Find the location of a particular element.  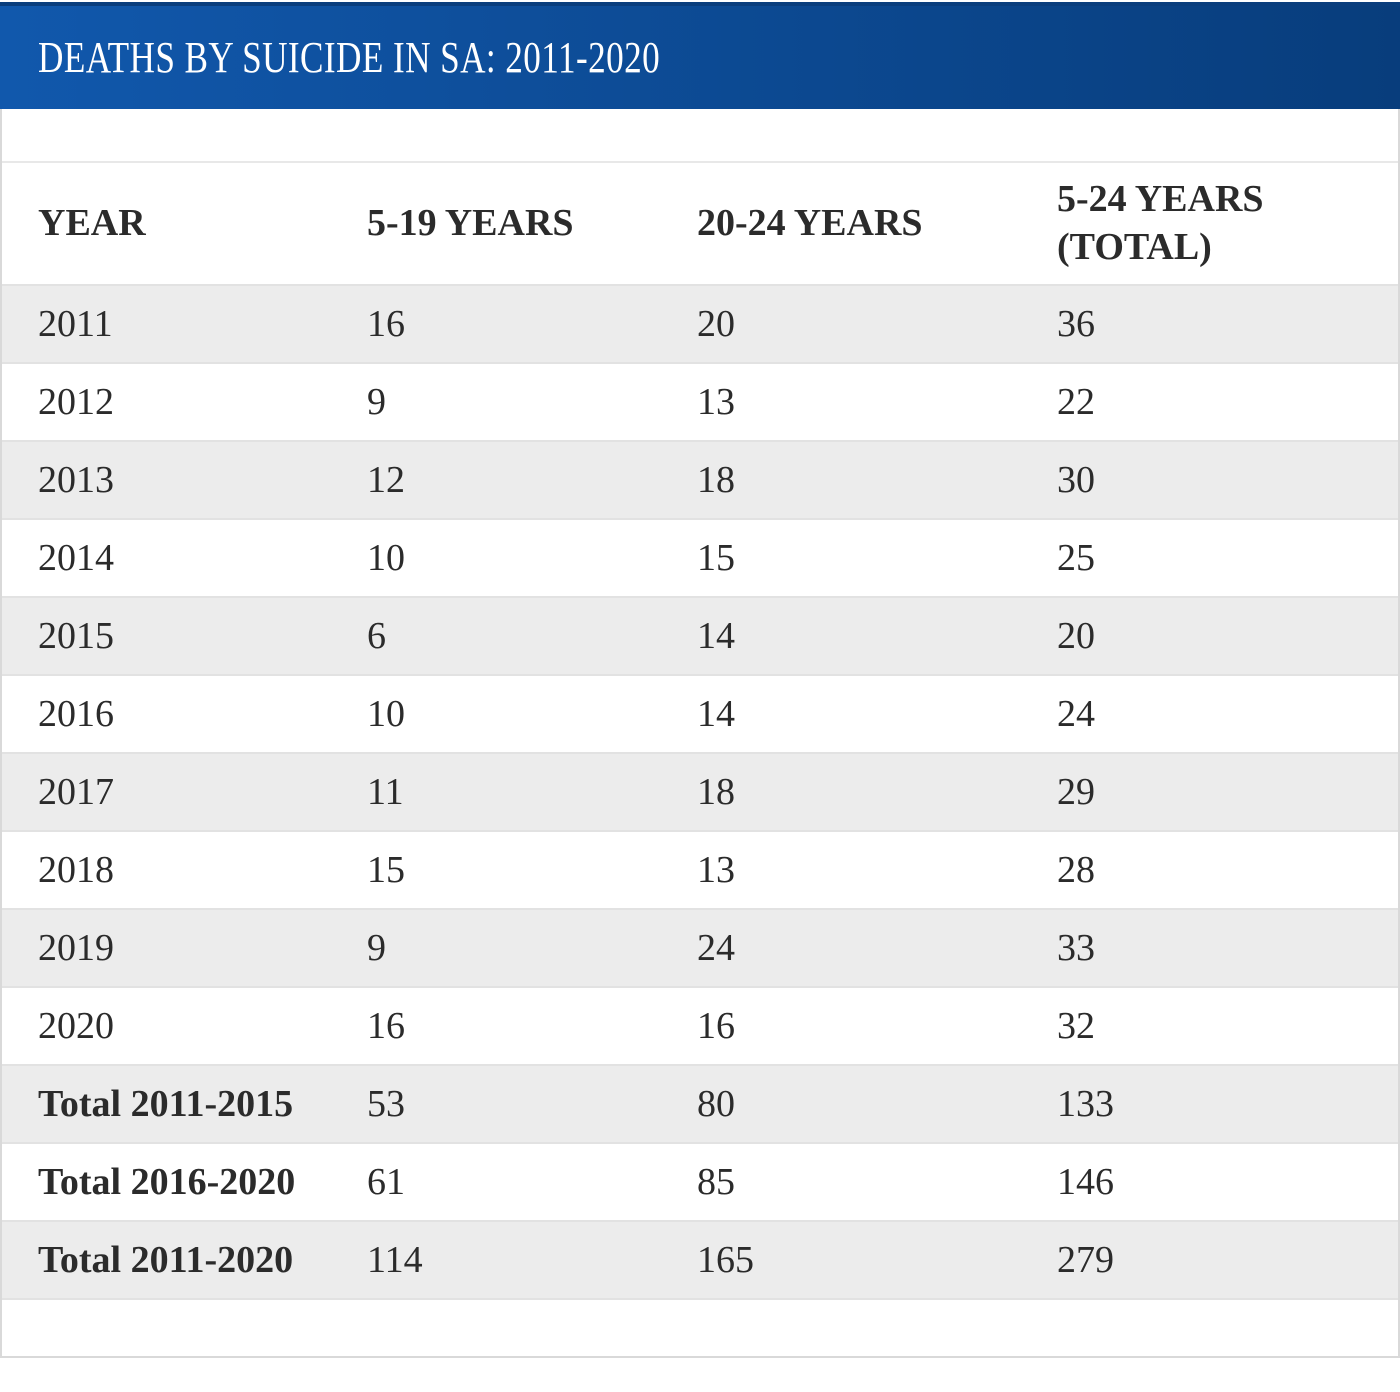

row-label-cell: Total 2016-2020 is located at coordinates (167, 1182).